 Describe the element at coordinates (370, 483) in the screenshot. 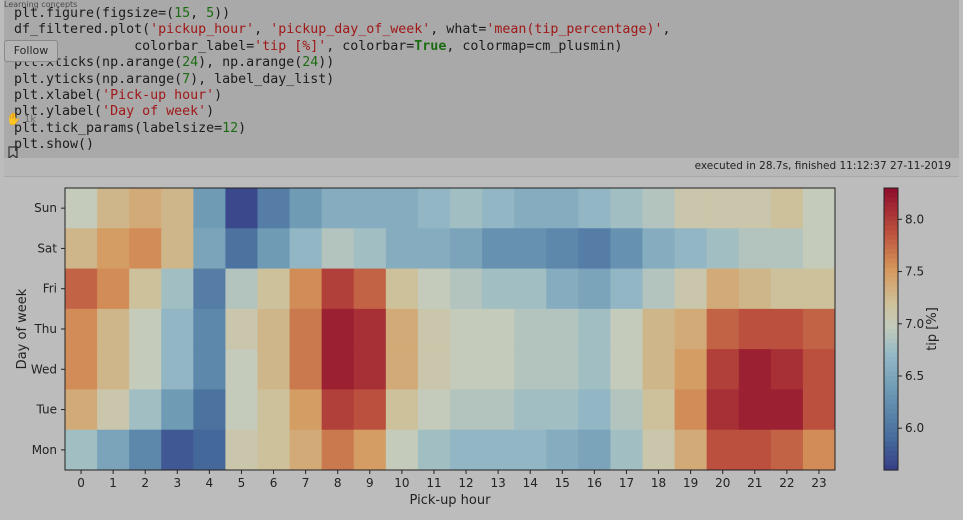

I see `x-tick-label: 9` at that location.